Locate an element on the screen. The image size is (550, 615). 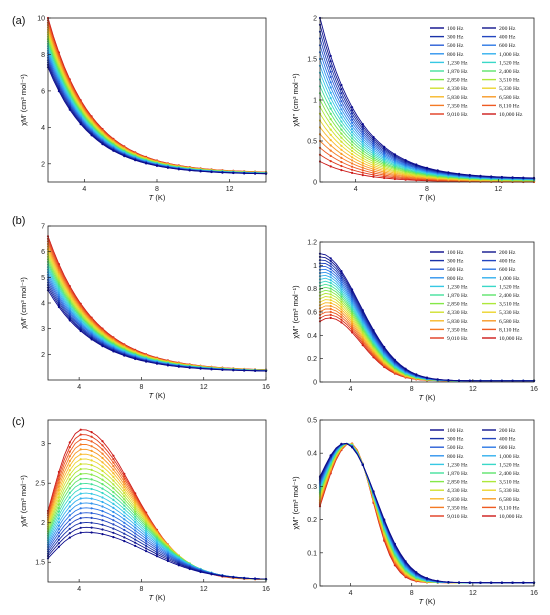
y-tick-label: 4 is located at coordinates (43, 304).